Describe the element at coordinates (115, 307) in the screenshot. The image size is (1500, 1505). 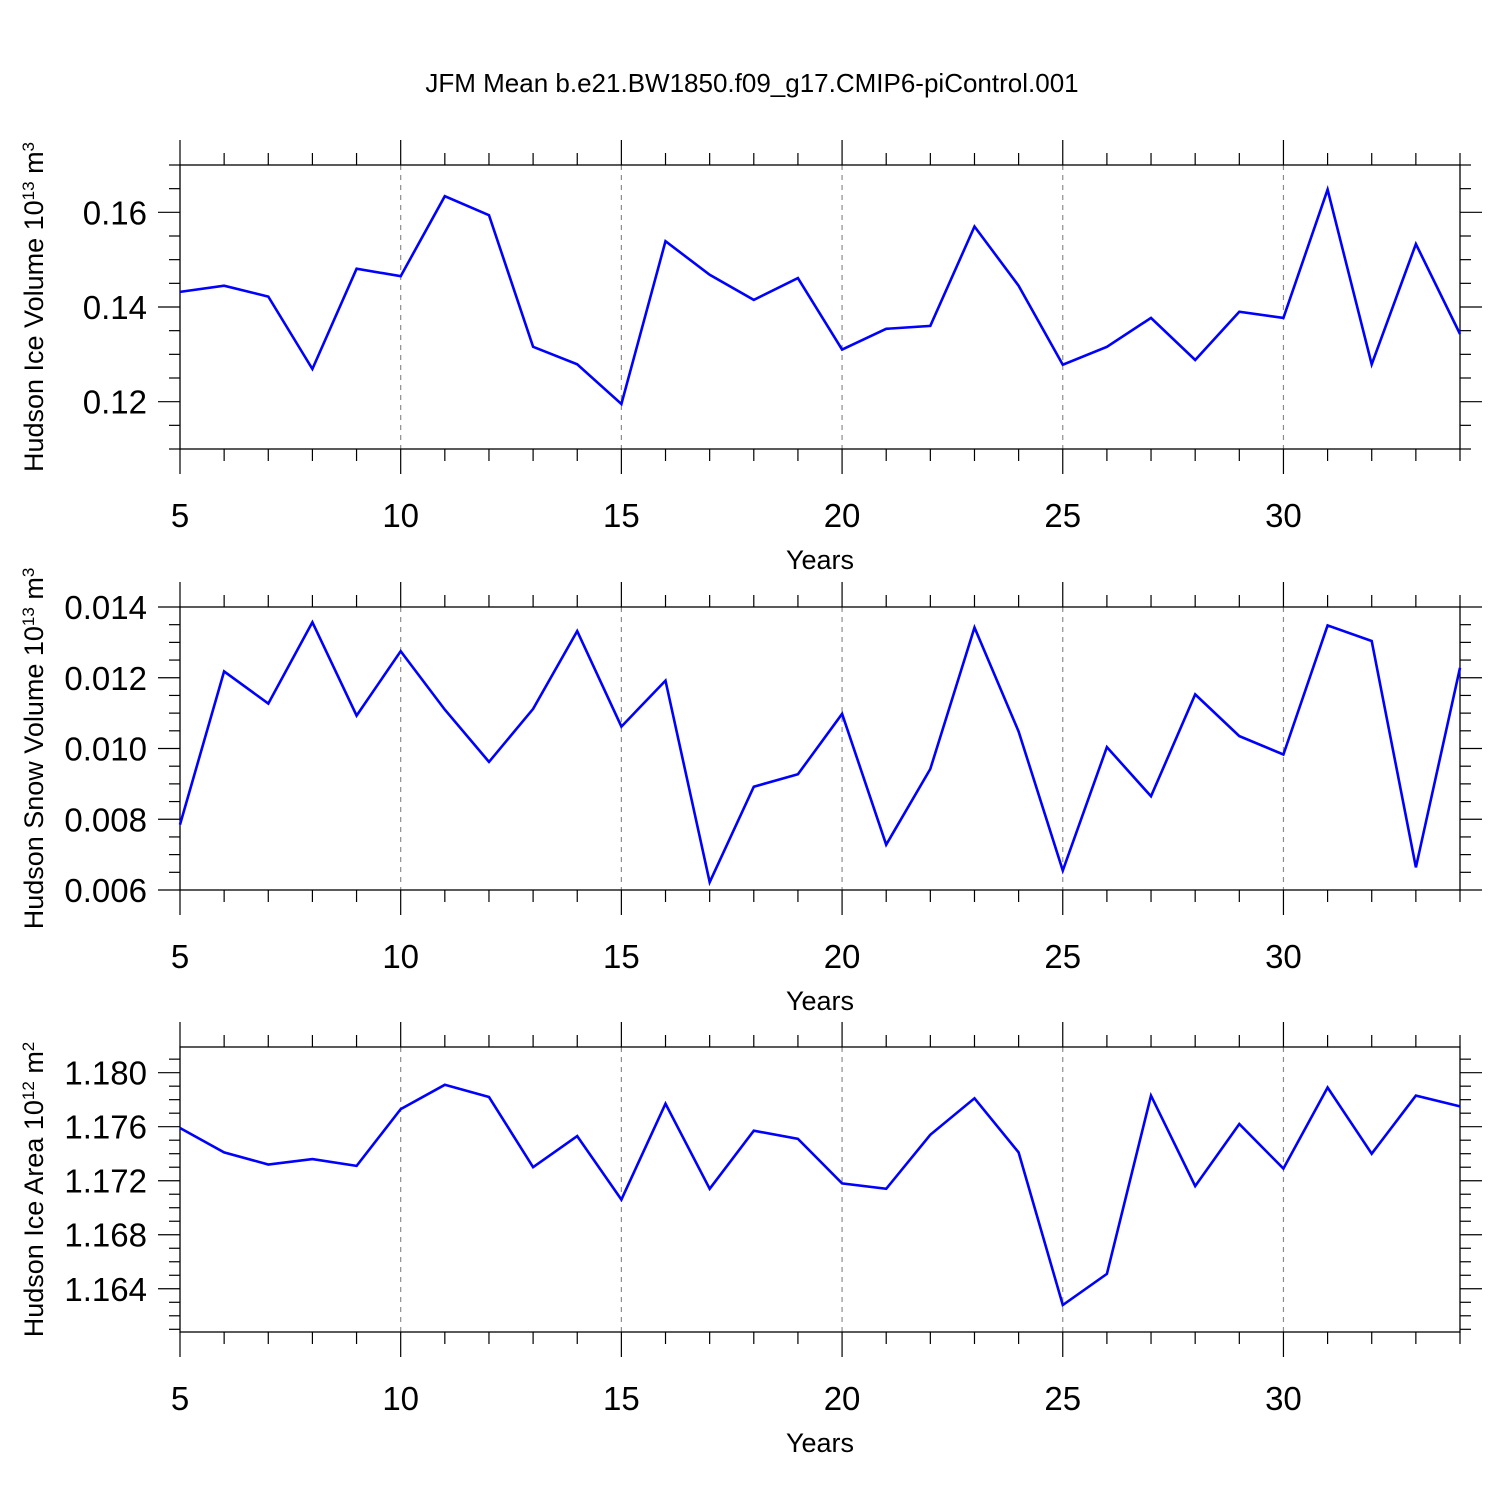
I see `y-tick-label: 0.14` at that location.